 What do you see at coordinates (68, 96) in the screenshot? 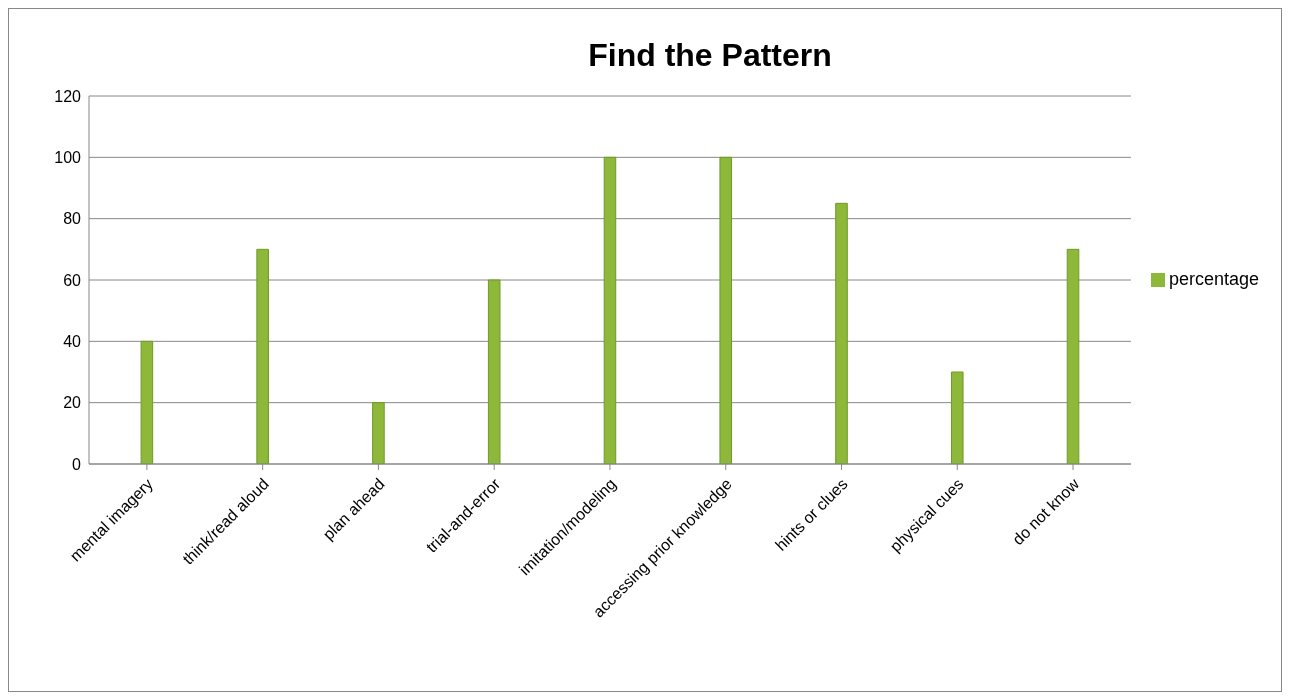
I see `y-tick-label: 120` at bounding box center [68, 96].